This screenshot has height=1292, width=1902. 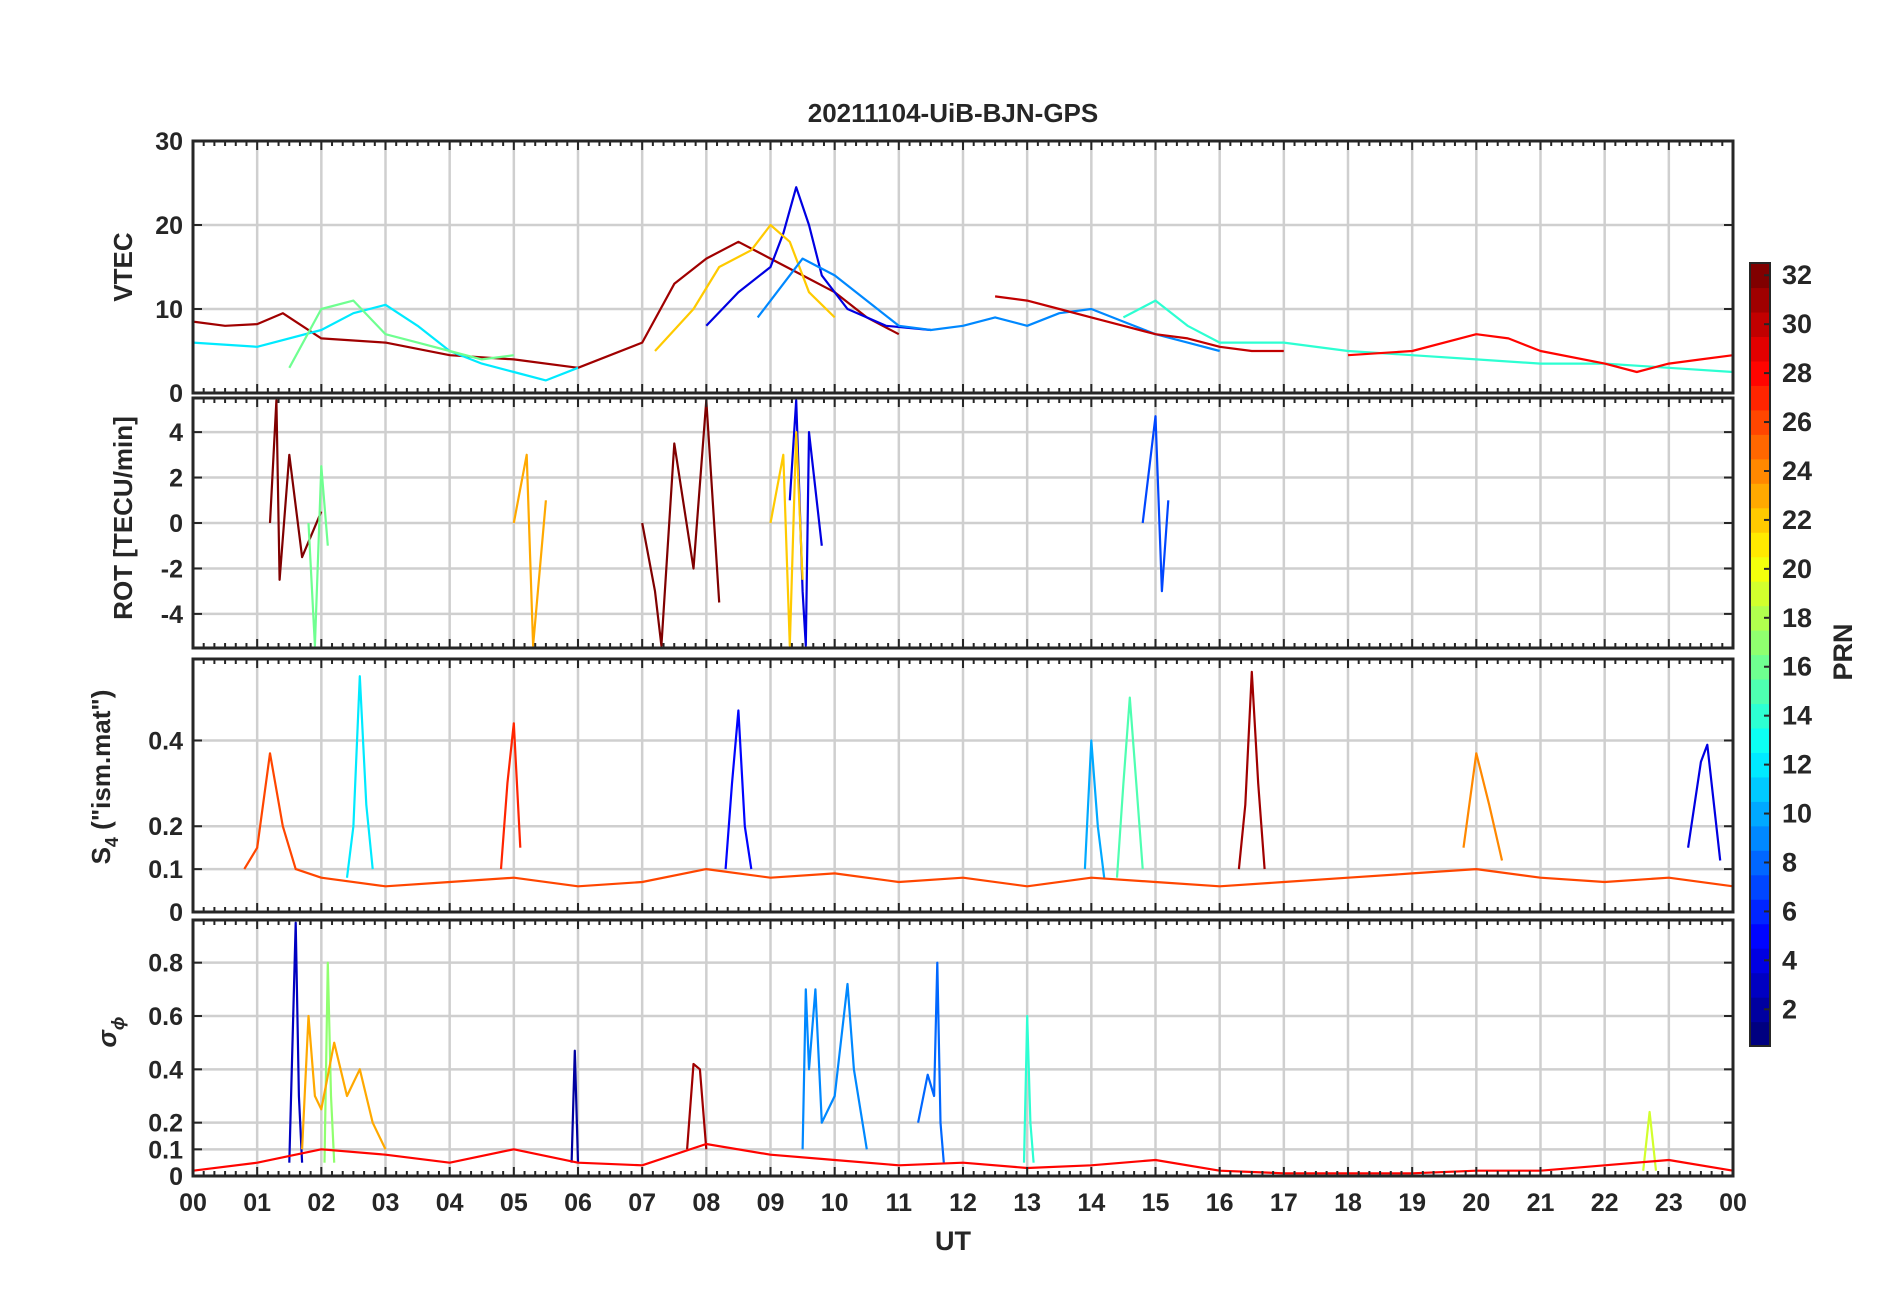 What do you see at coordinates (169, 142) in the screenshot?
I see `y-tick-label: 30` at bounding box center [169, 142].